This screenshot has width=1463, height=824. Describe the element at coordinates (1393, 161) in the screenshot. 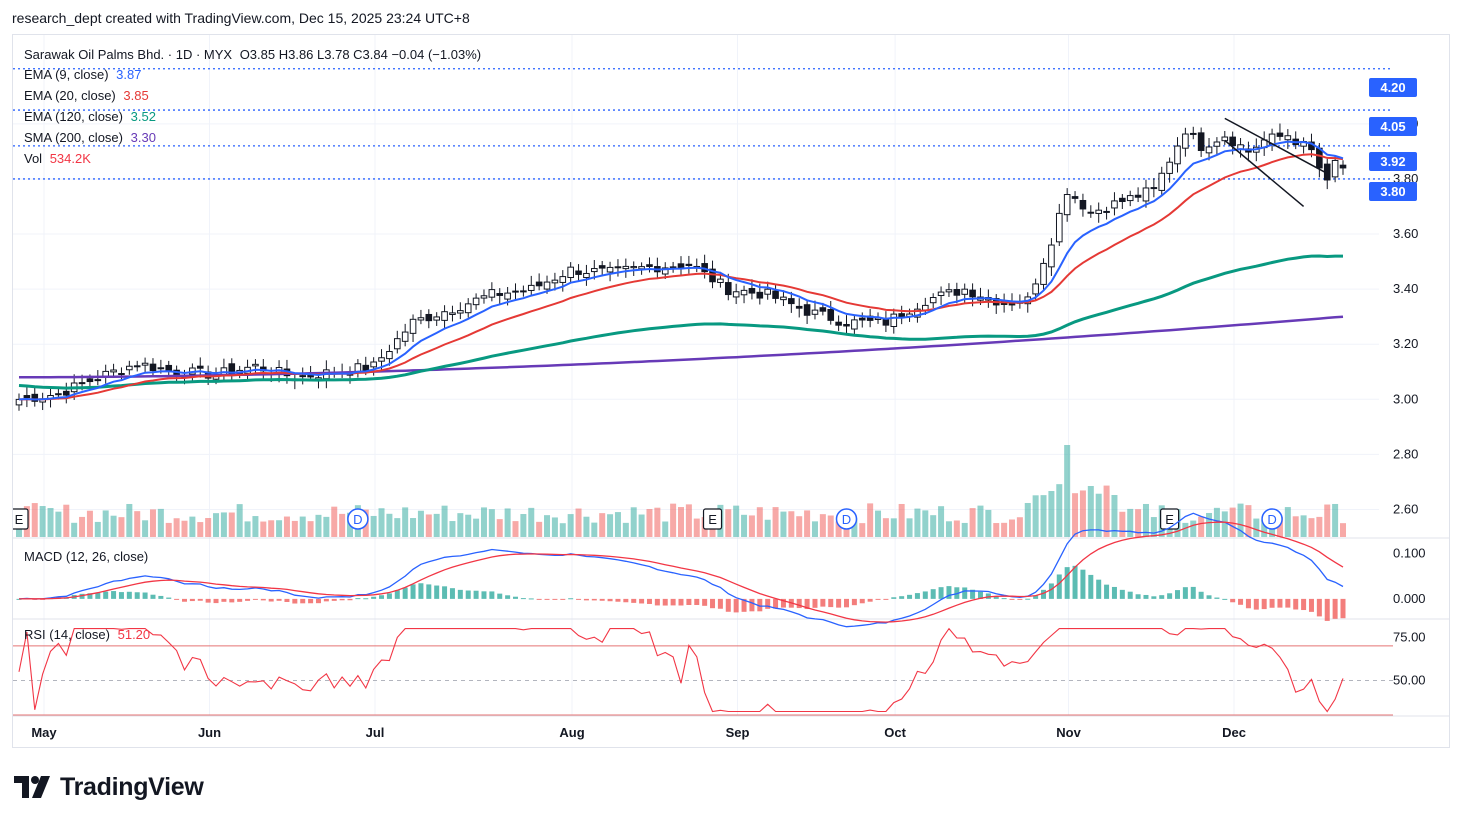

I see `price-badge-3-92: 3.92` at that location.